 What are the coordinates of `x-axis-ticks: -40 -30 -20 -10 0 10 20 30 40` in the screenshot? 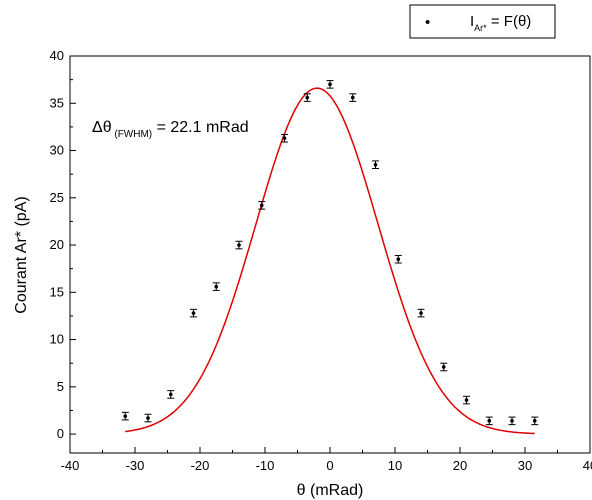 It's located at (326, 460).